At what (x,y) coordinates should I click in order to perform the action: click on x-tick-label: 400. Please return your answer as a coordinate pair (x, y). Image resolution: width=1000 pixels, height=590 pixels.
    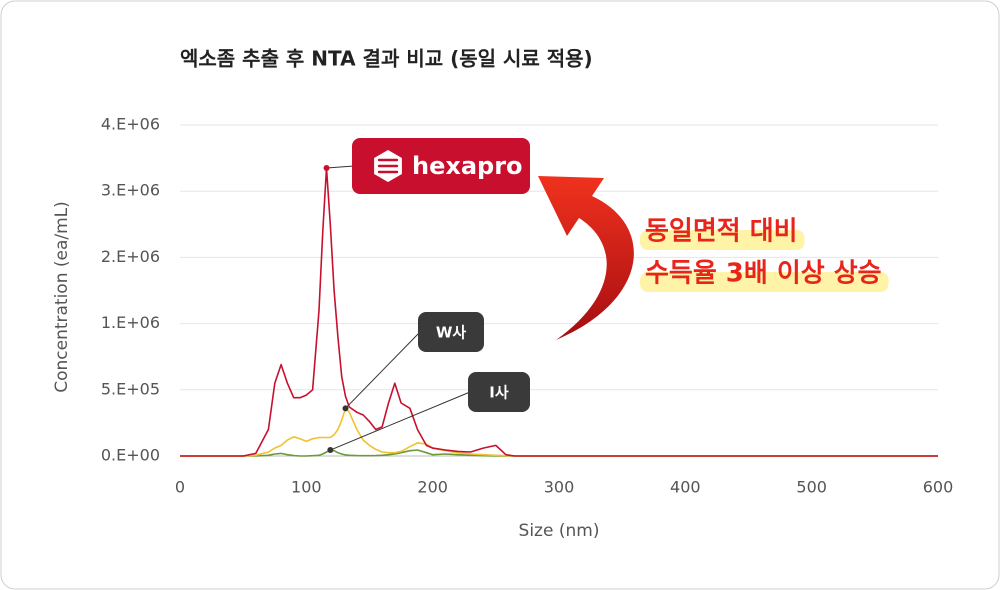
    Looking at the image, I should click on (685, 487).